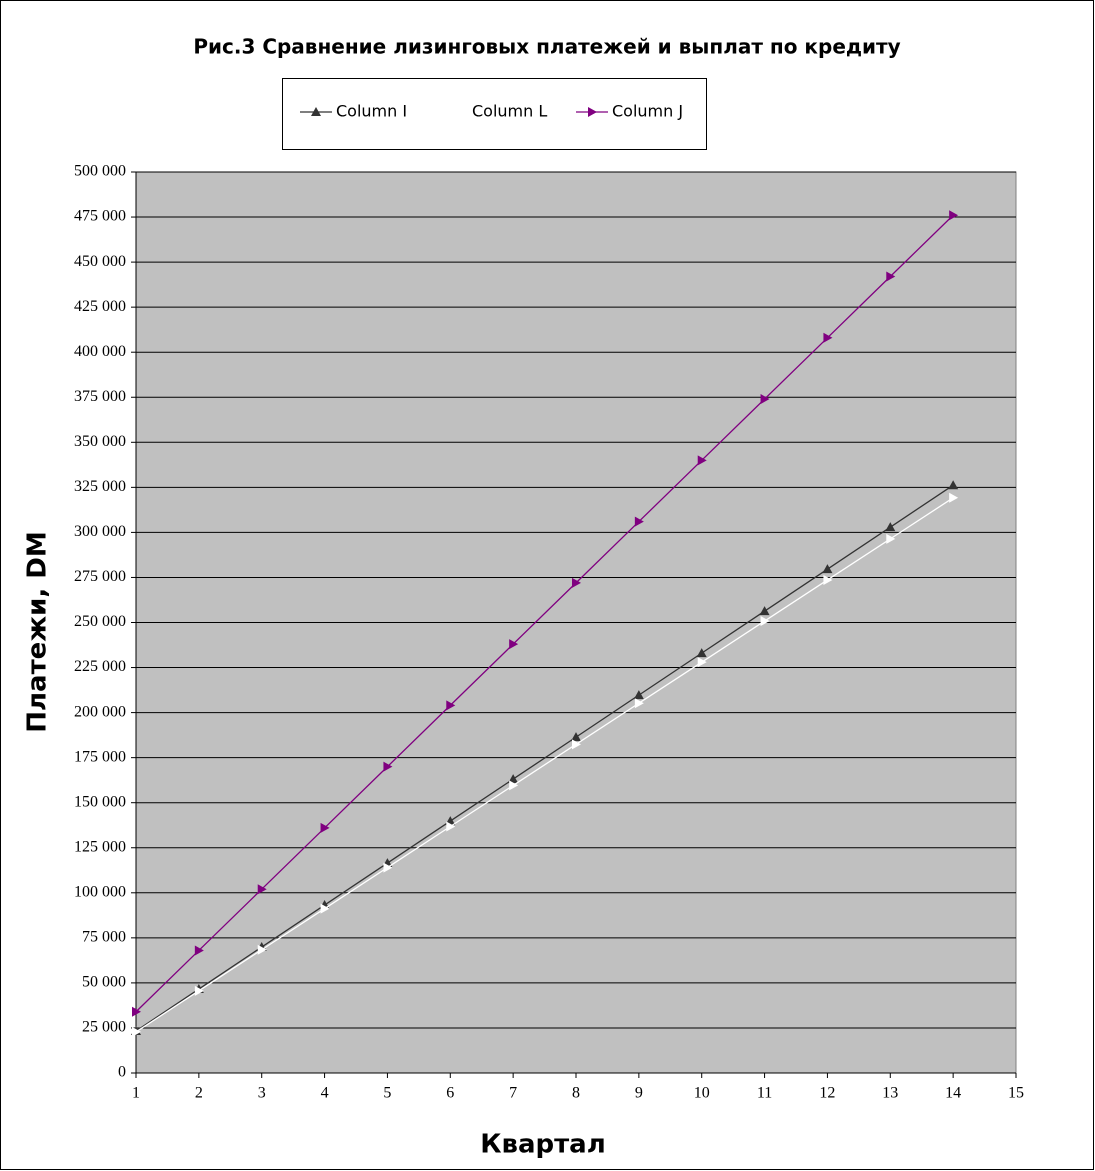 The image size is (1095, 1171). I want to click on x-tick-label: 4, so click(325, 1093).